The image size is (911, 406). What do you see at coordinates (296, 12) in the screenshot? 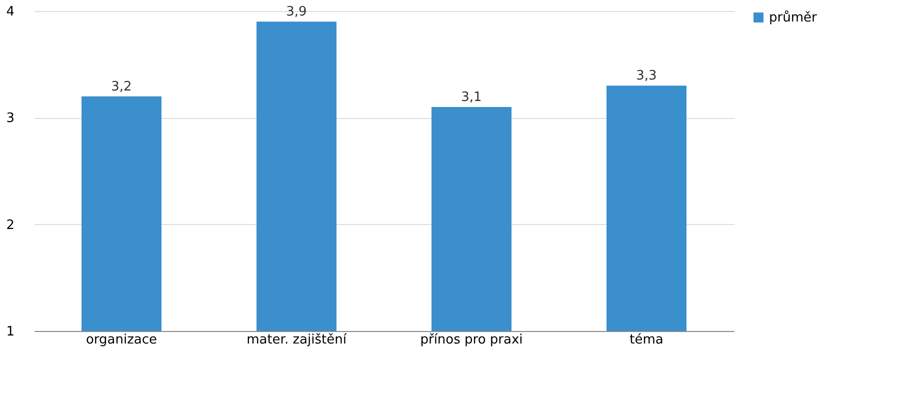
I see `data-label: 3,9` at bounding box center [296, 12].